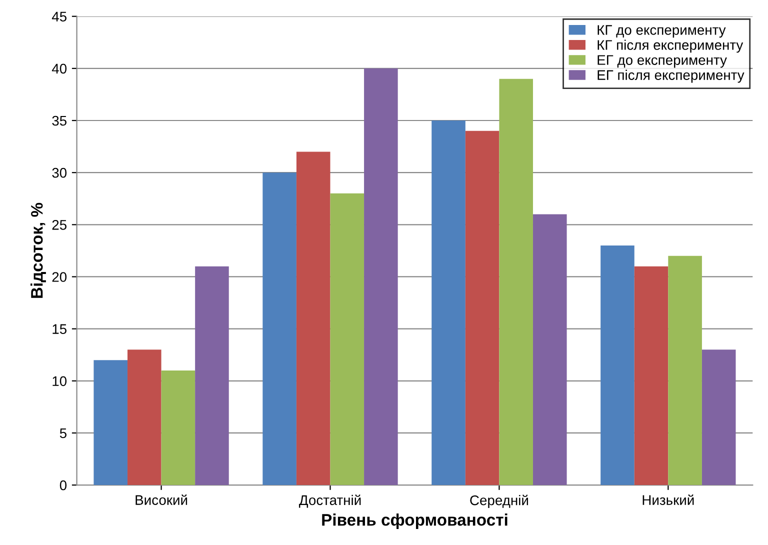 This screenshot has width=768, height=545. I want to click on y-tick-label: 15, so click(59, 329).